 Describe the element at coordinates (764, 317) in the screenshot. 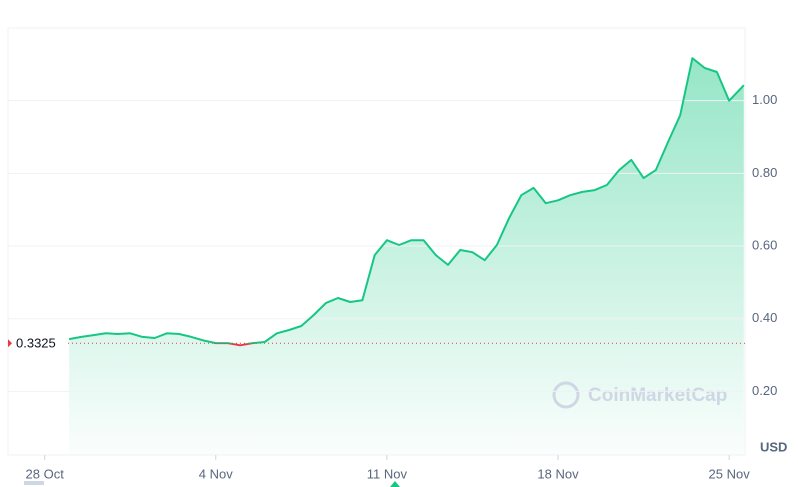

I see `y-tick-label: 0.40` at that location.